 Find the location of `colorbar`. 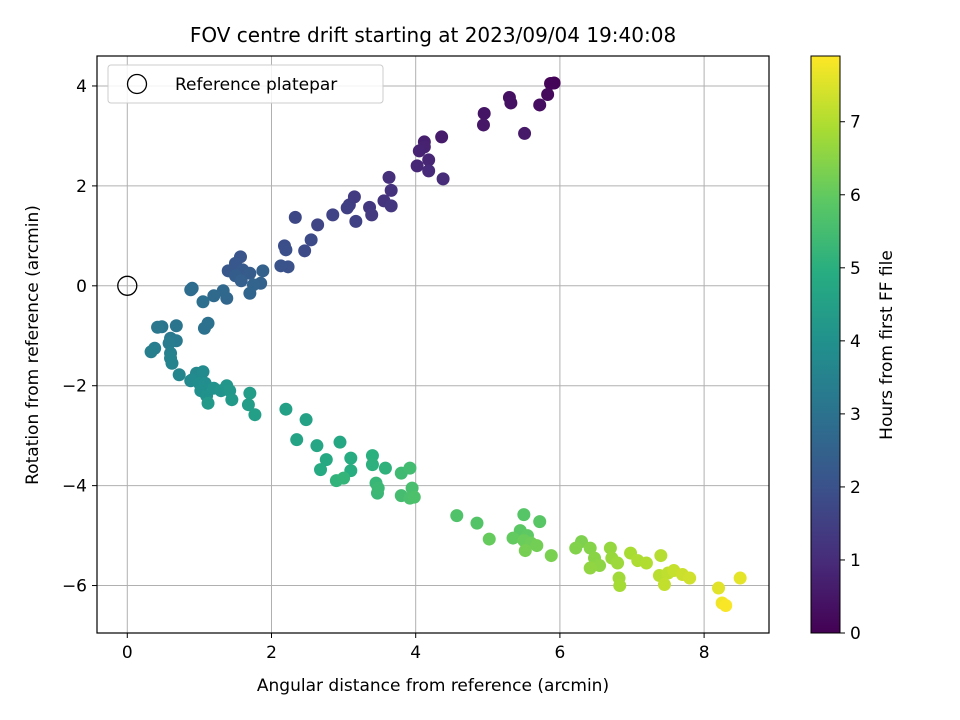

colorbar is located at coordinates (825, 344).